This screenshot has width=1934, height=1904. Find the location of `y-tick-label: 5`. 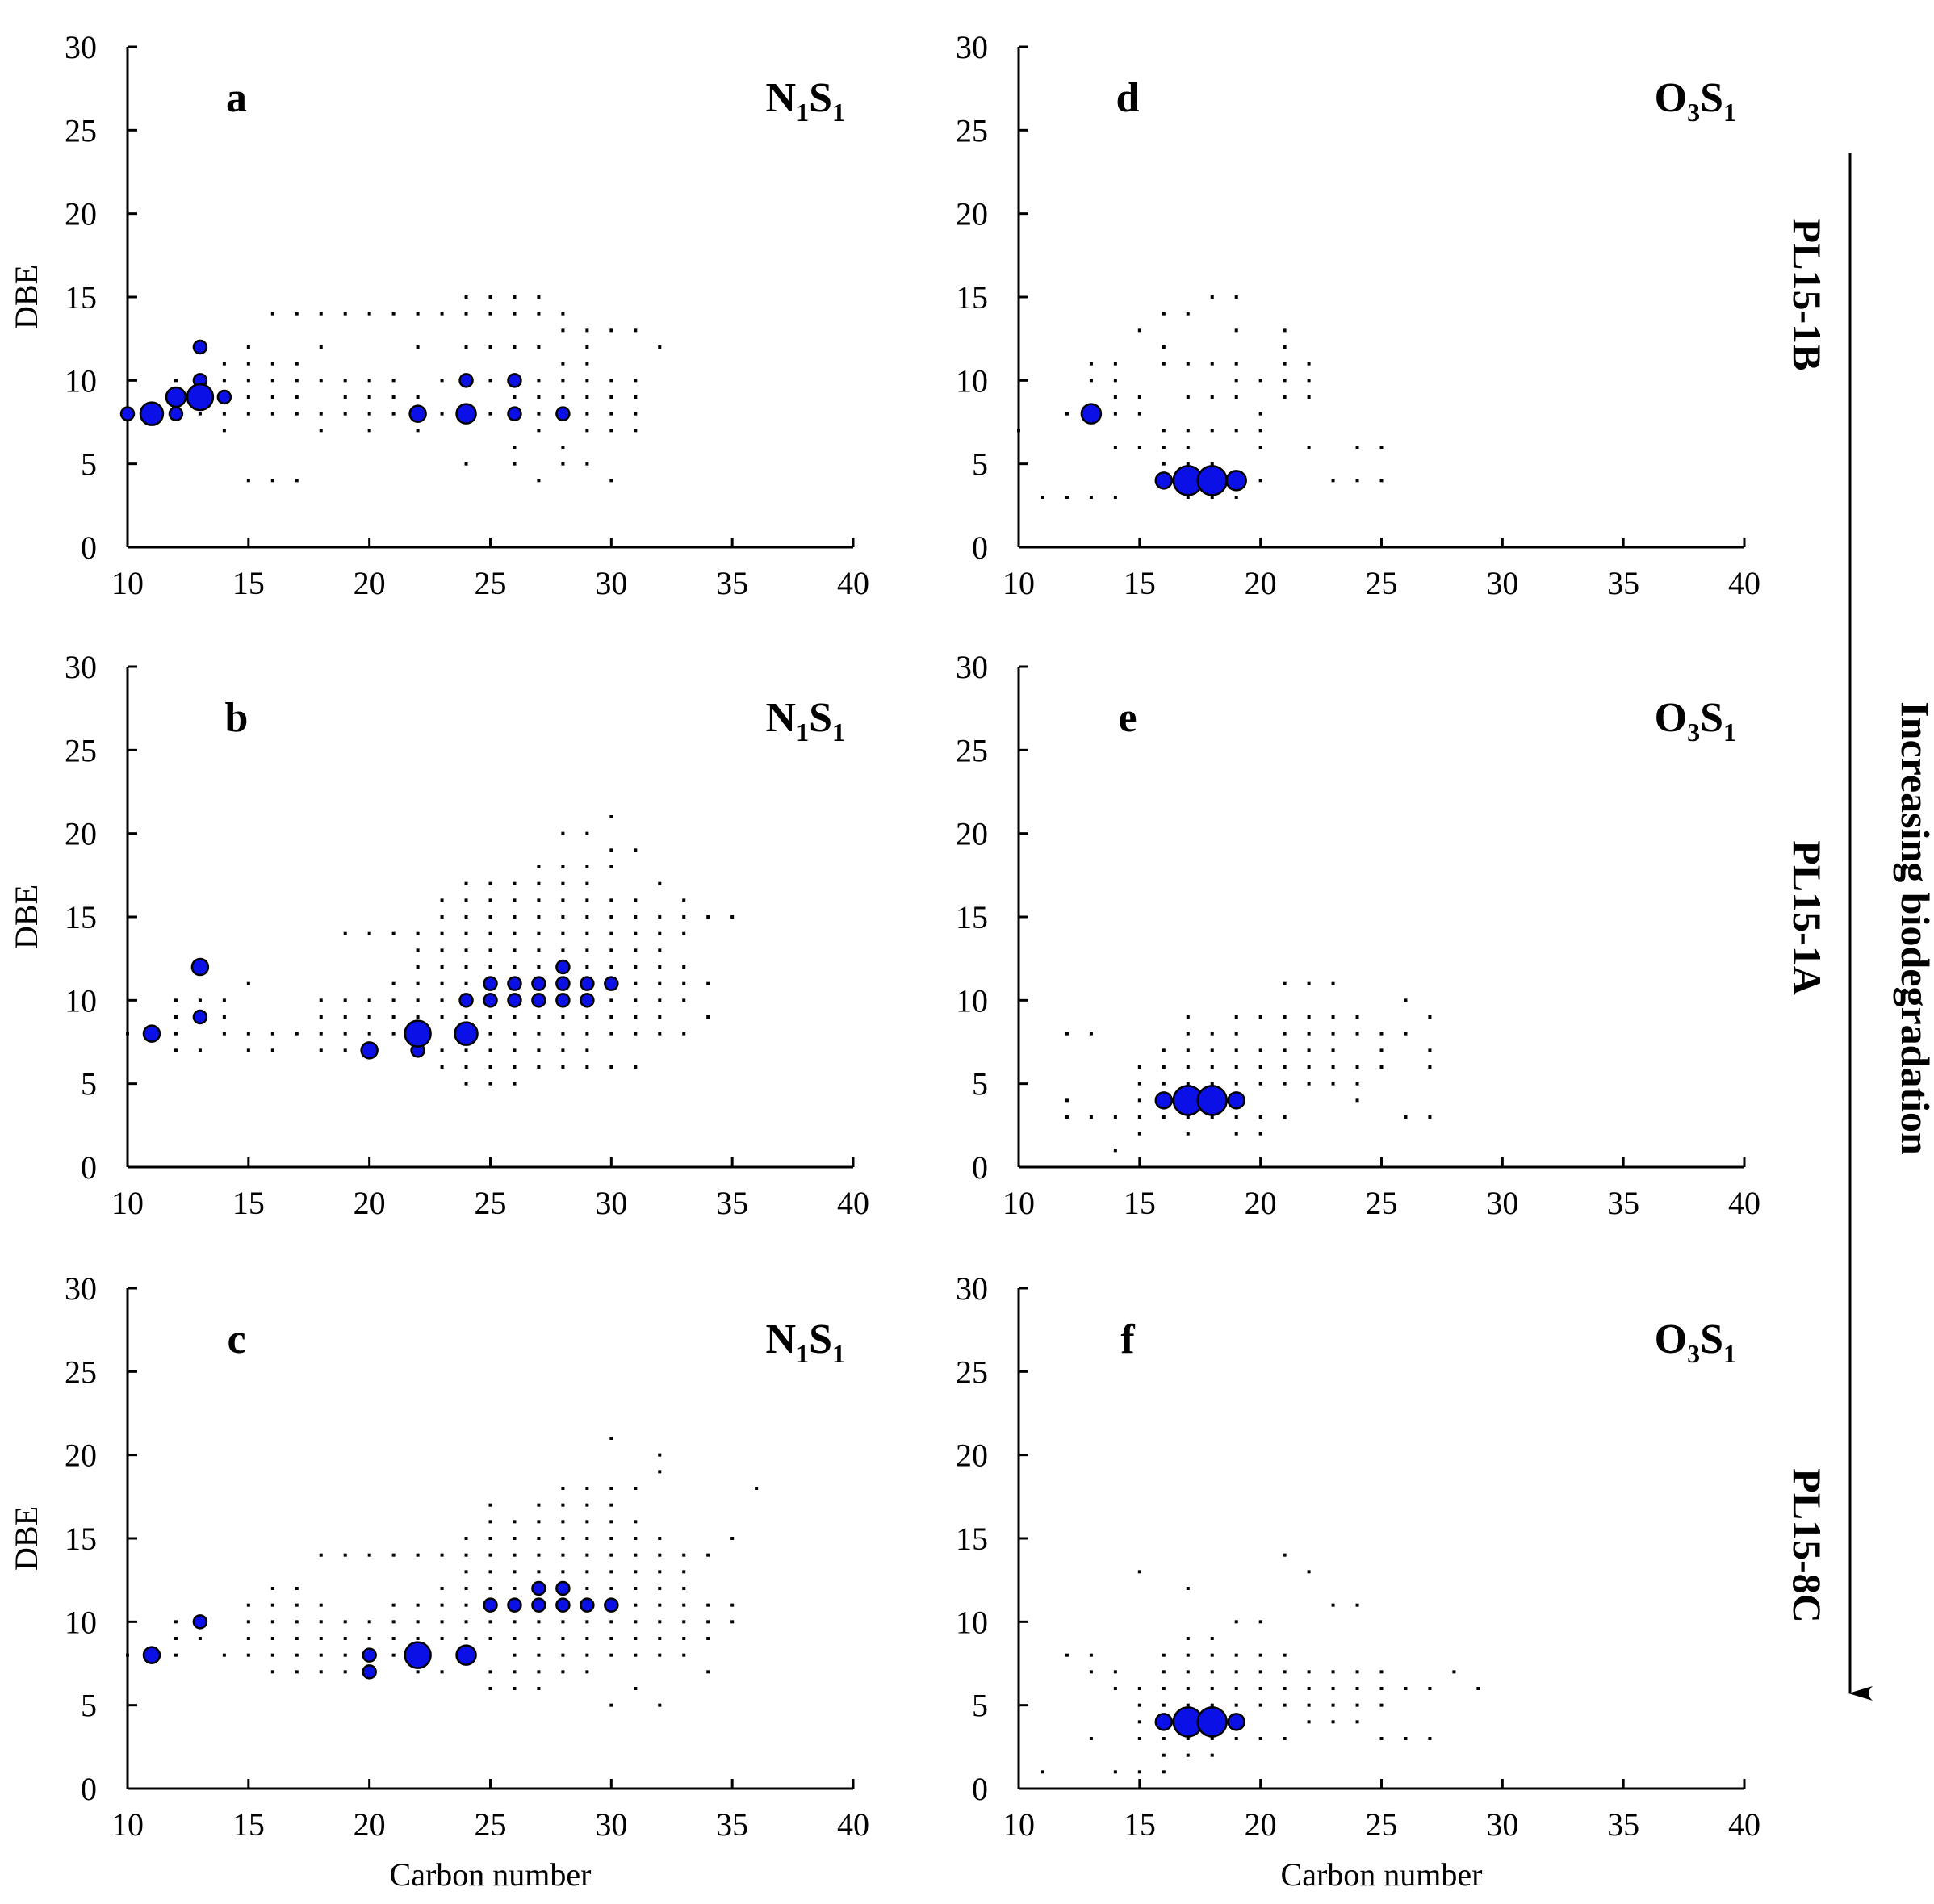

y-tick-label: 5 is located at coordinates (980, 1706).